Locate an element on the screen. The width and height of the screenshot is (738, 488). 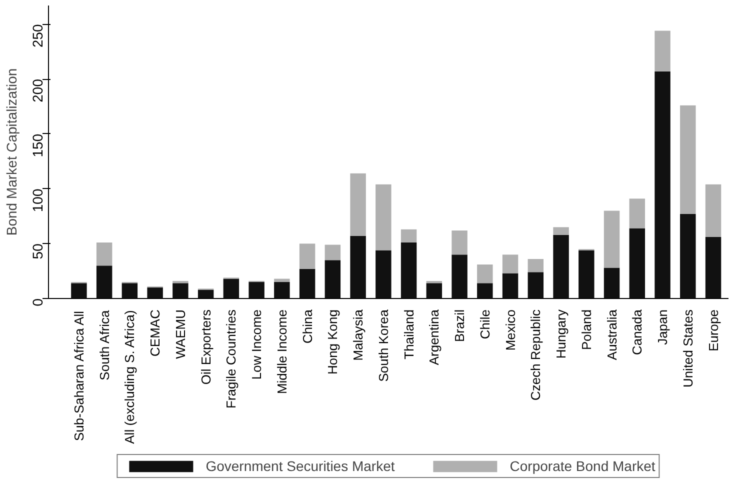
y-tick-label: 100 is located at coordinates (38, 200).